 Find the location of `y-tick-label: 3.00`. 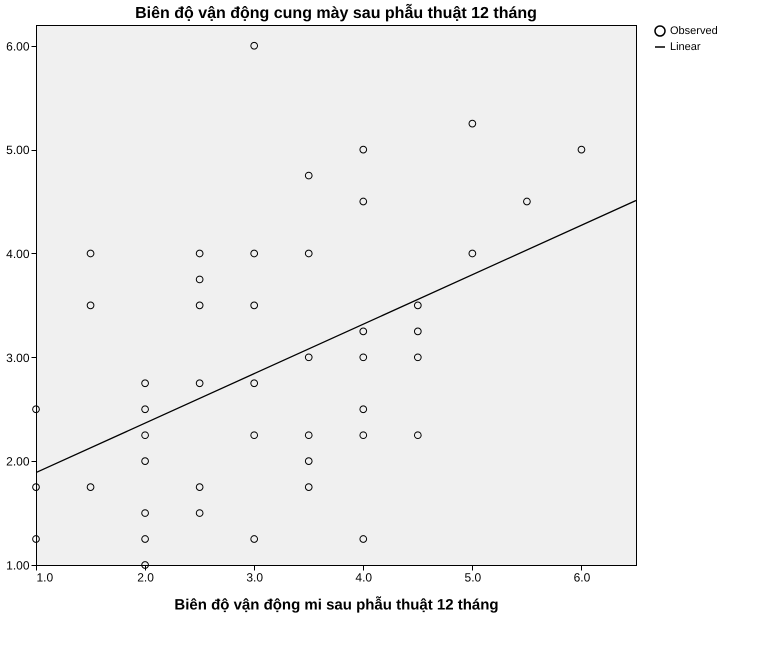

y-tick-label: 3.00 is located at coordinates (18, 357).